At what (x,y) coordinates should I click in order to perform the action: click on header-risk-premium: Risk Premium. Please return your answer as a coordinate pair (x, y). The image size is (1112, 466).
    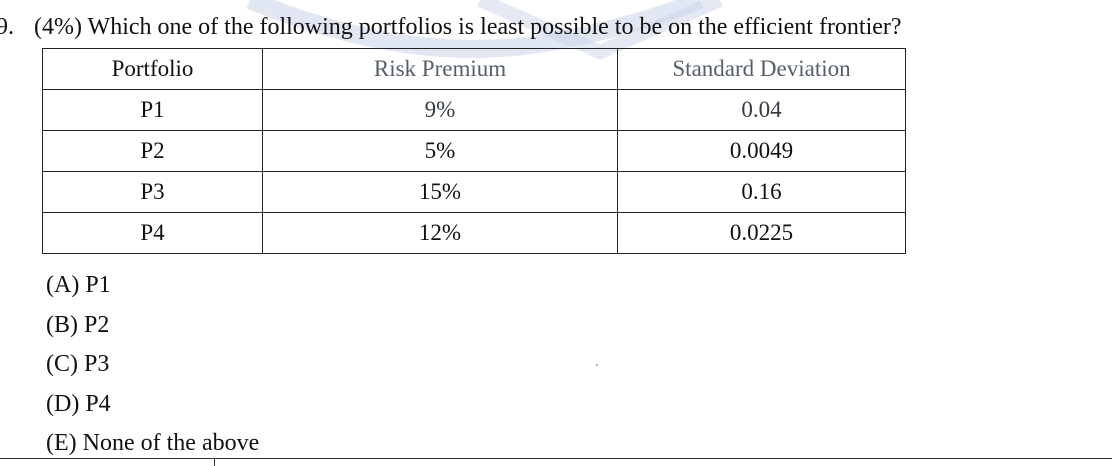
    Looking at the image, I should click on (440, 69).